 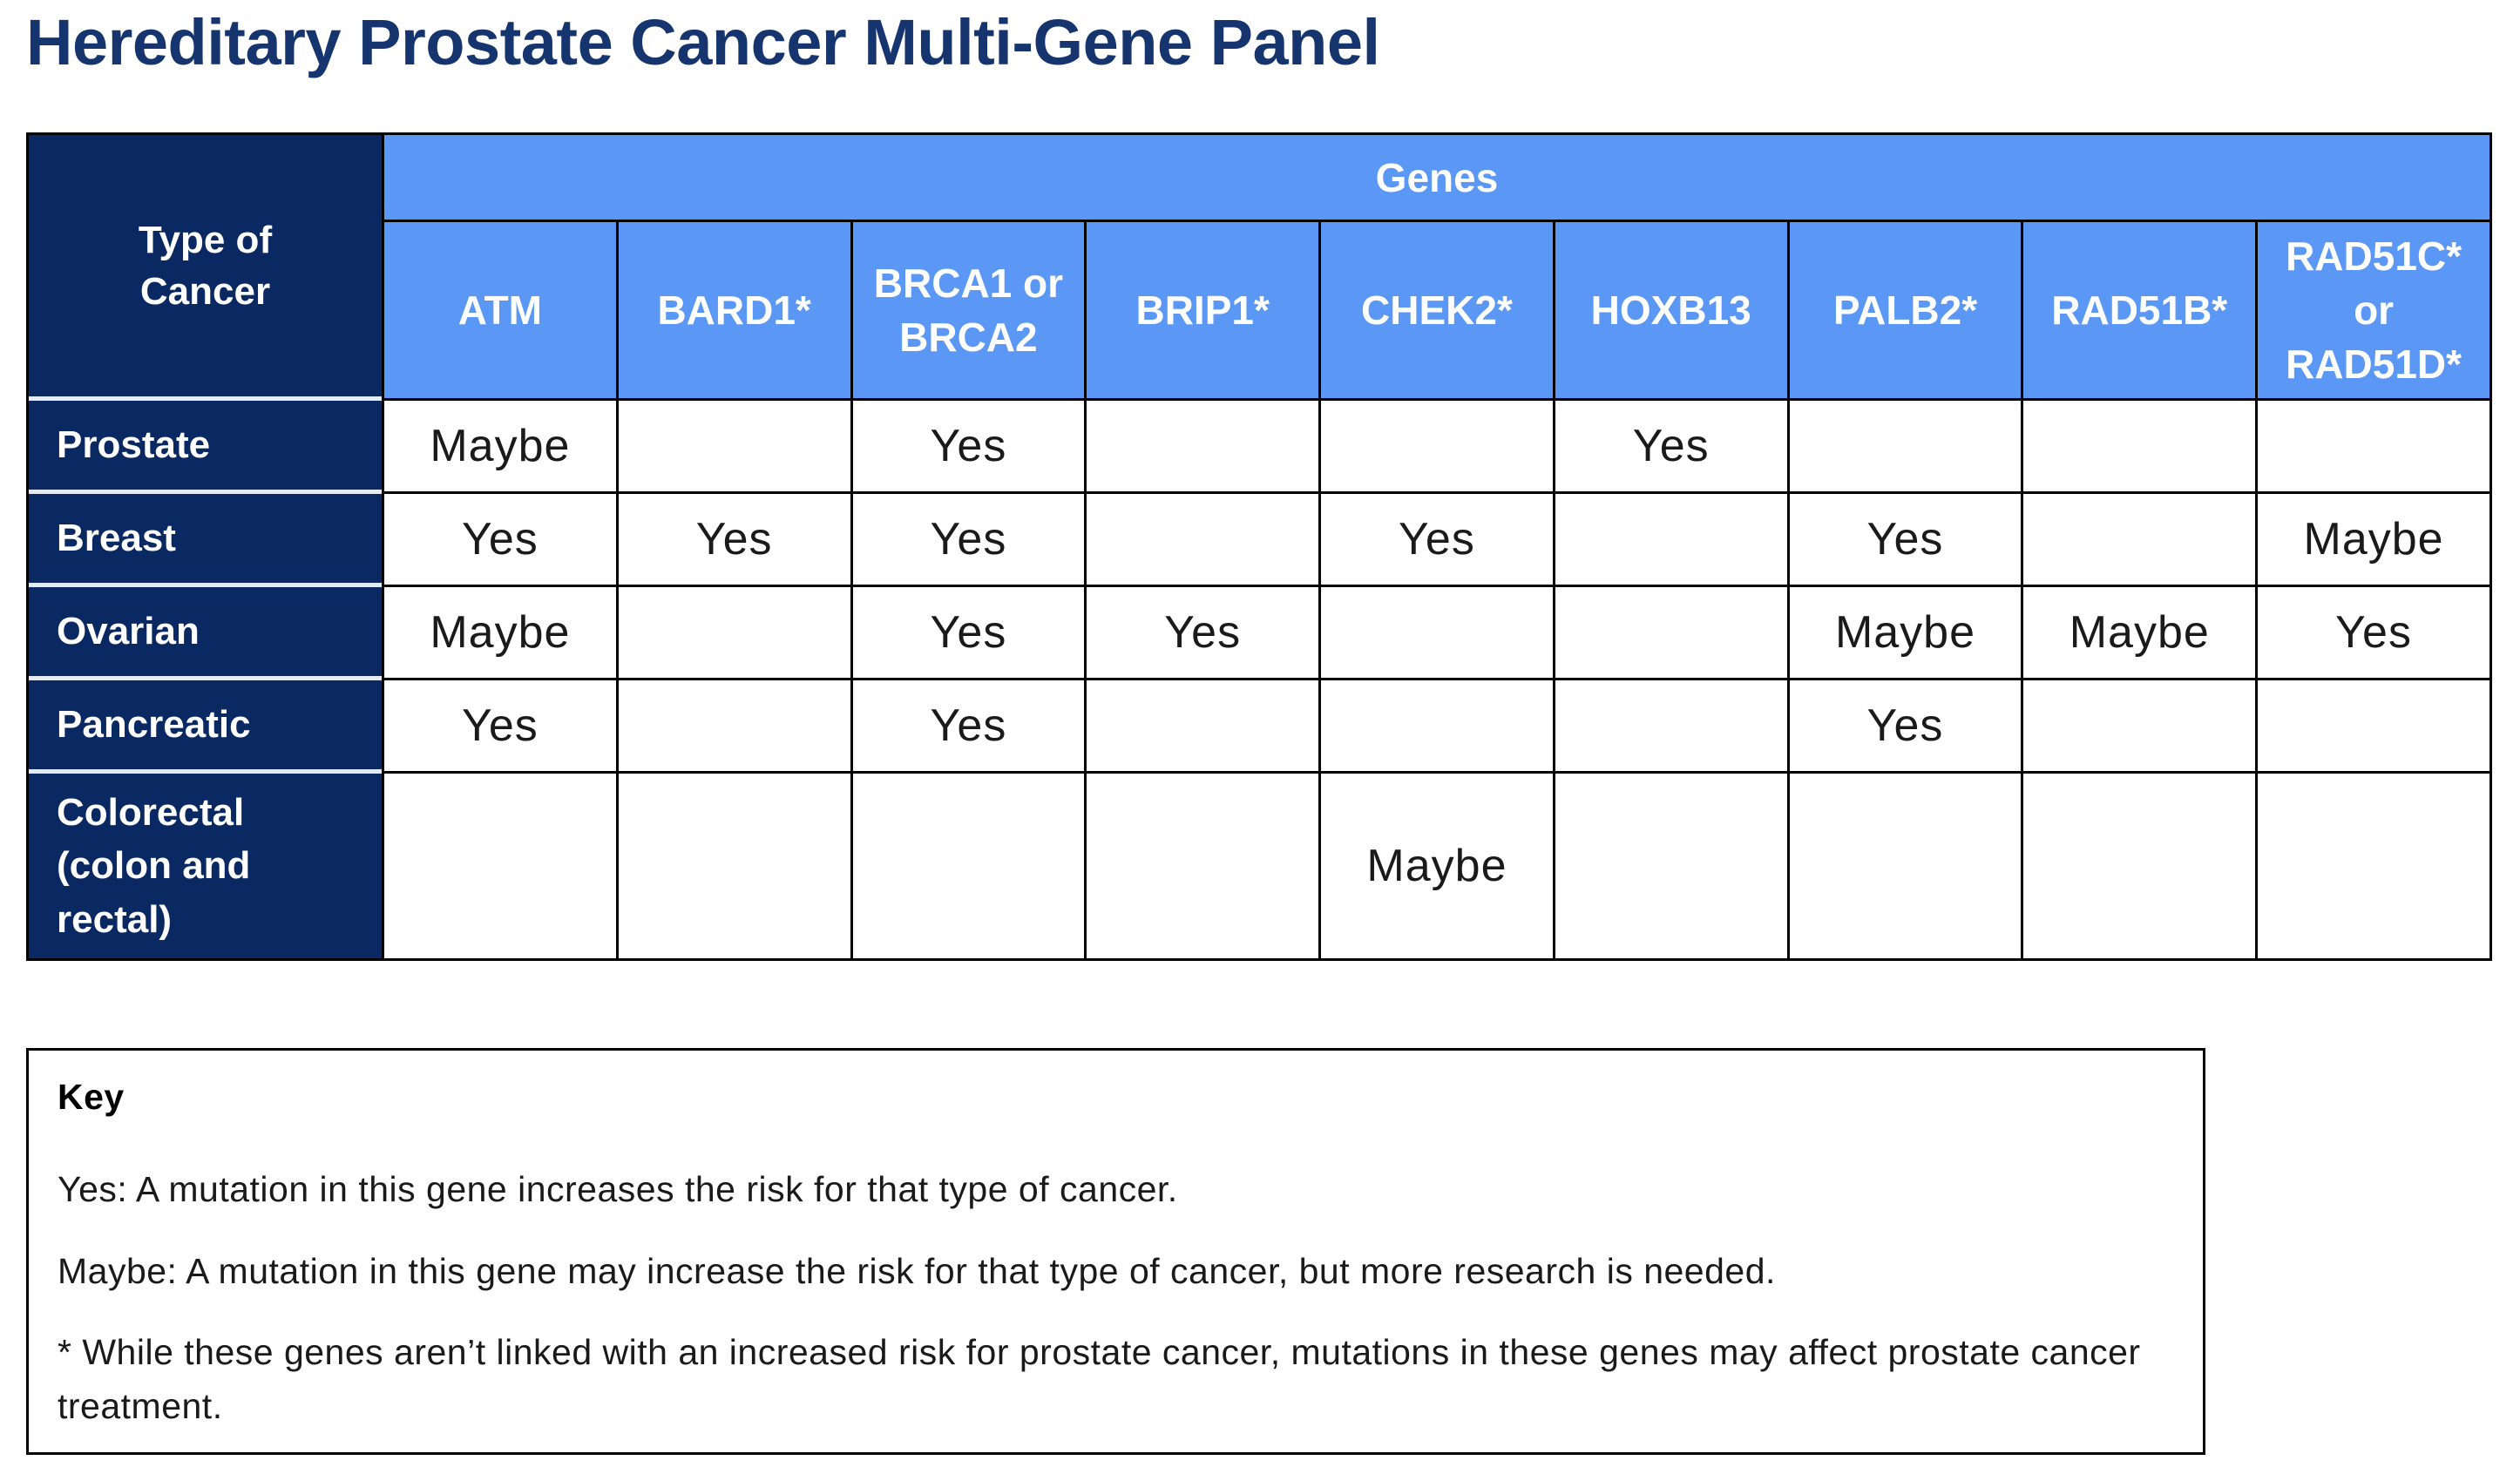 I want to click on table-row: Breast Yes Yes Yes Yes Yes Maybe, so click(x=1259, y=540).